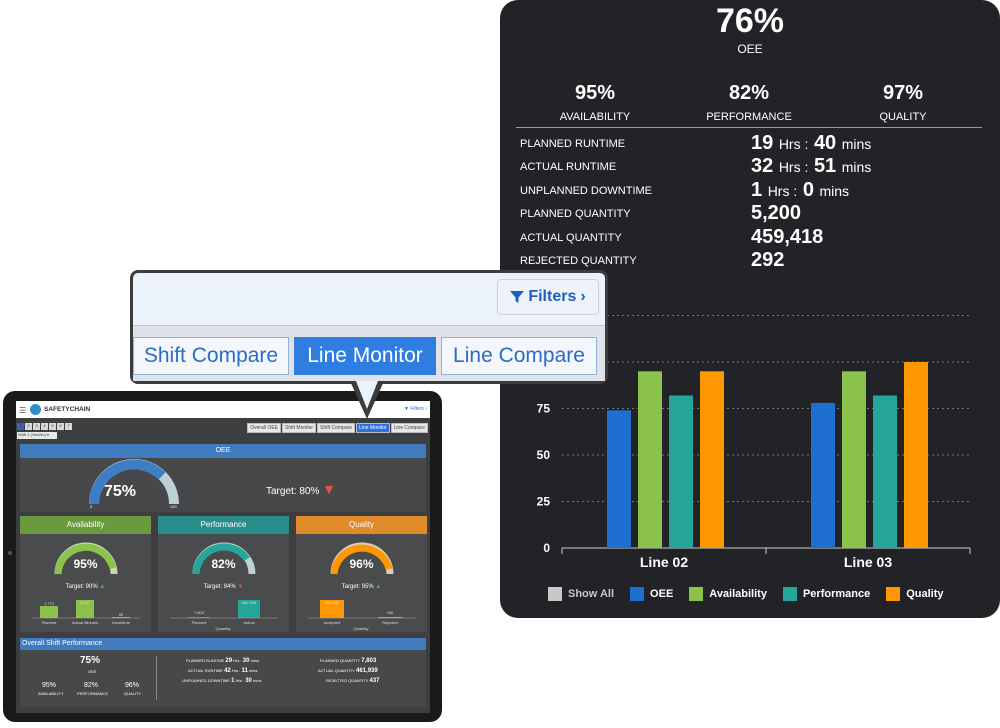 Image resolution: width=1000 pixels, height=728 pixels. Describe the element at coordinates (544, 409) in the screenshot. I see `y-tick-label: 75` at that location.